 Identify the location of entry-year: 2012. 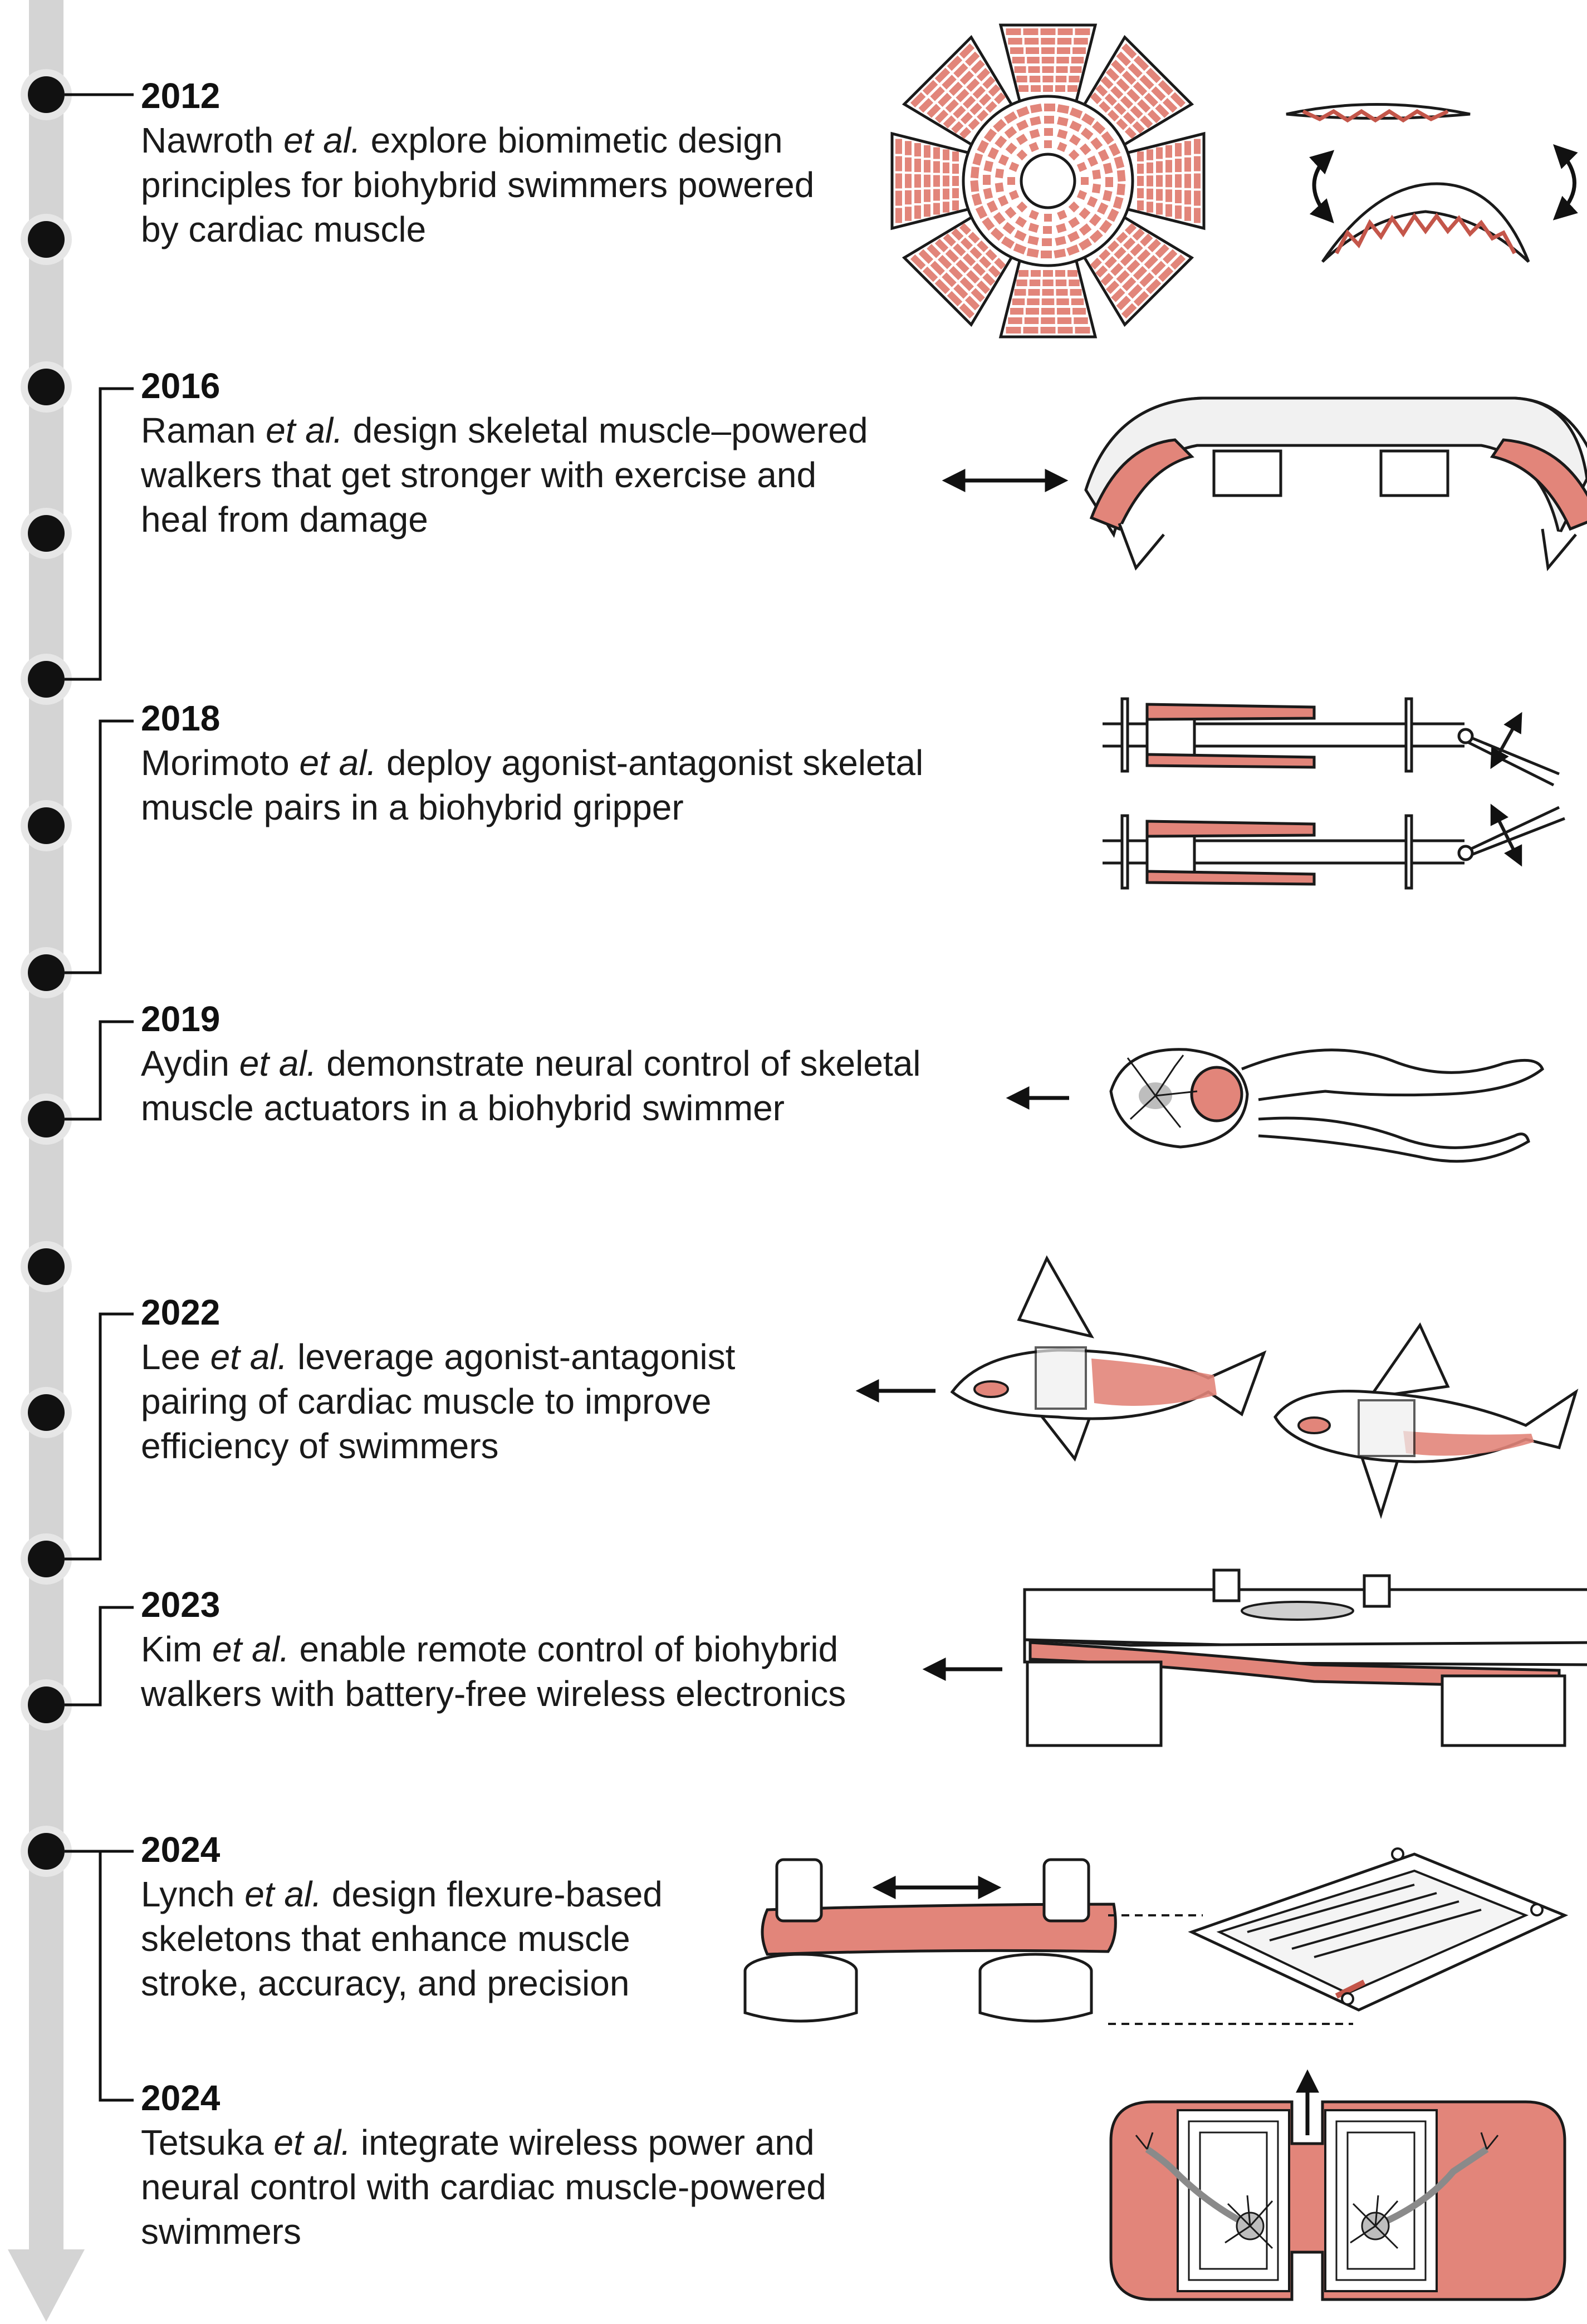
(181, 96).